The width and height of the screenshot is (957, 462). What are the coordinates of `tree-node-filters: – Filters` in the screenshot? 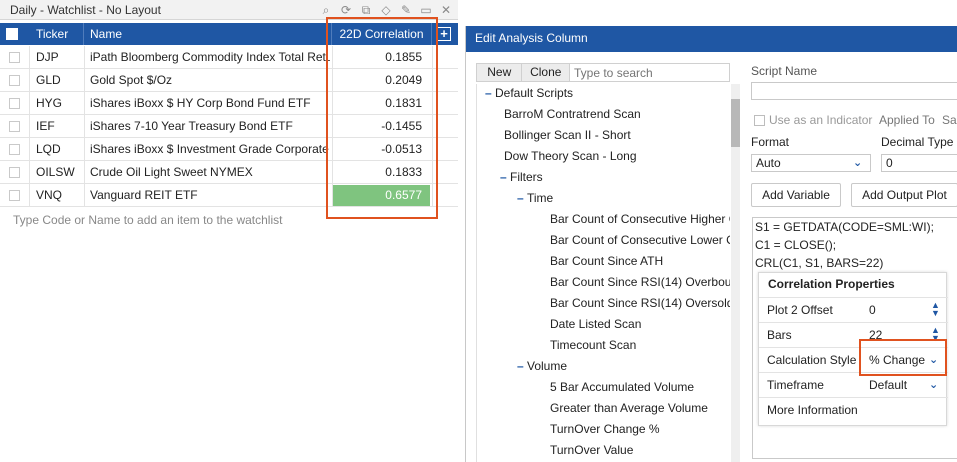 It's located at (521, 177).